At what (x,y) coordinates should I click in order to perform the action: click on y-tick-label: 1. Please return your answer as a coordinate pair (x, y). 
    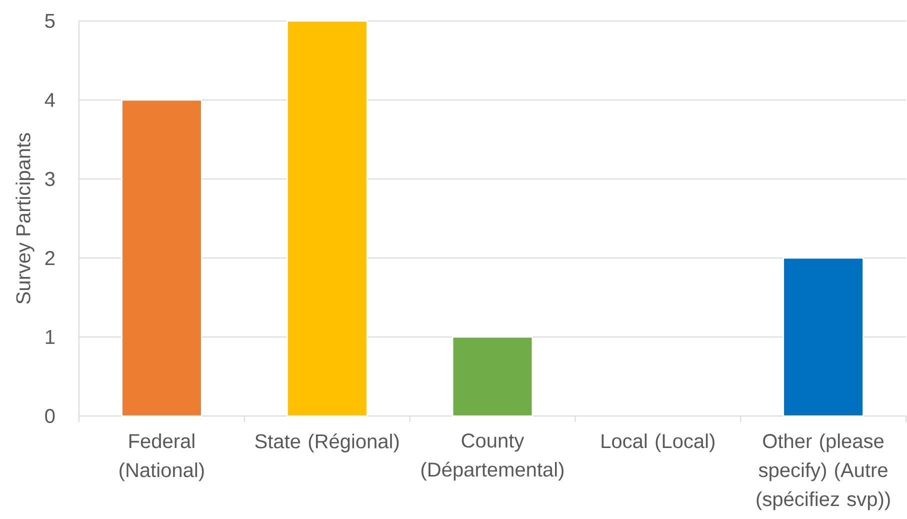
    Looking at the image, I should click on (50, 337).